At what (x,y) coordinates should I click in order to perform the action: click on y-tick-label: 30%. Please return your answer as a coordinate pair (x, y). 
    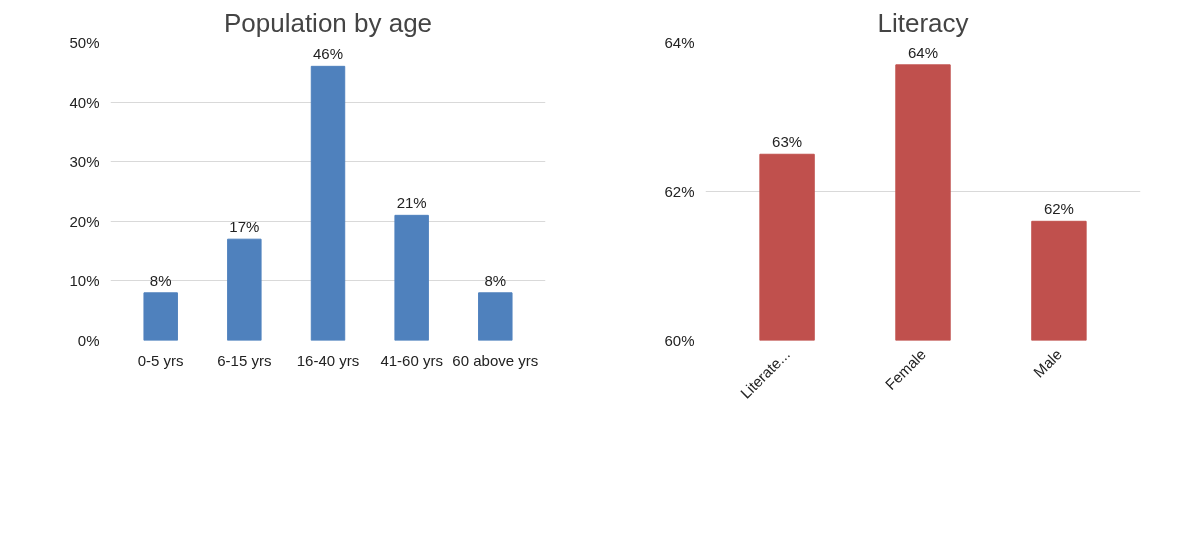
    Looking at the image, I should click on (84, 162).